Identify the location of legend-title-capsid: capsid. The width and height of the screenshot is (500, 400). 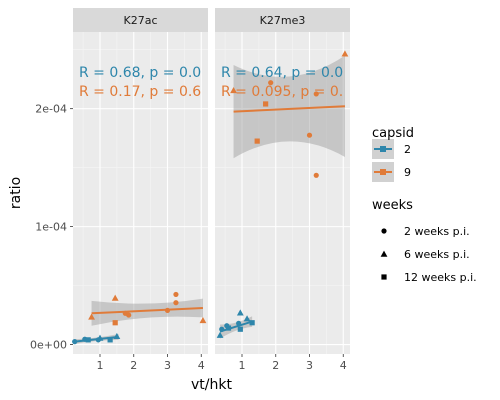
(393, 133).